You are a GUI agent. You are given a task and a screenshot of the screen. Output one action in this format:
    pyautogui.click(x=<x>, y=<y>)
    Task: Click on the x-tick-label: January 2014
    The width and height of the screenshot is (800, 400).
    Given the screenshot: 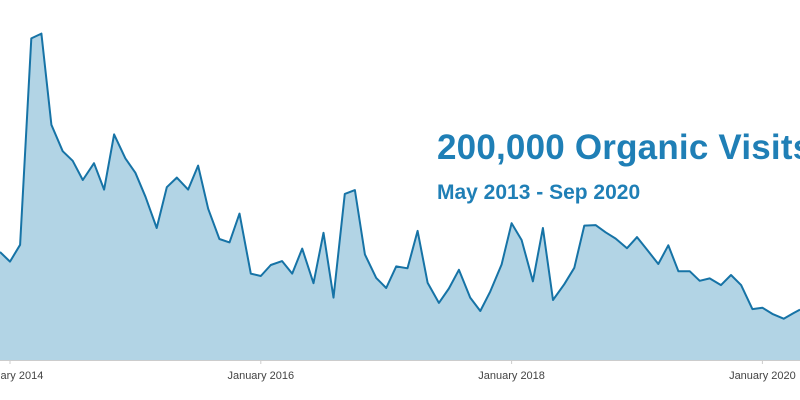 What is the action you would take?
    pyautogui.click(x=21, y=376)
    